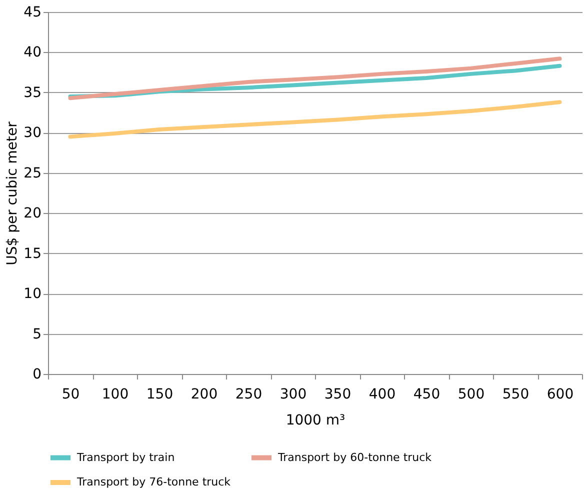  Describe the element at coordinates (154, 482) in the screenshot. I see `legend-label: Transport by 76-tonne truck` at that location.